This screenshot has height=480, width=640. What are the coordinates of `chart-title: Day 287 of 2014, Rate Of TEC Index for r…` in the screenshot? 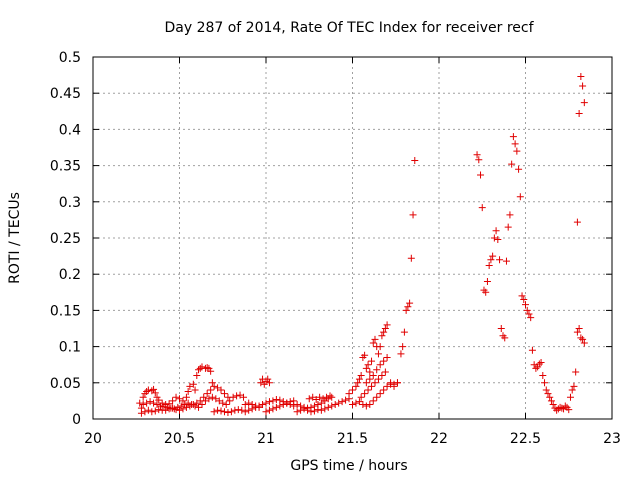 It's located at (349, 28).